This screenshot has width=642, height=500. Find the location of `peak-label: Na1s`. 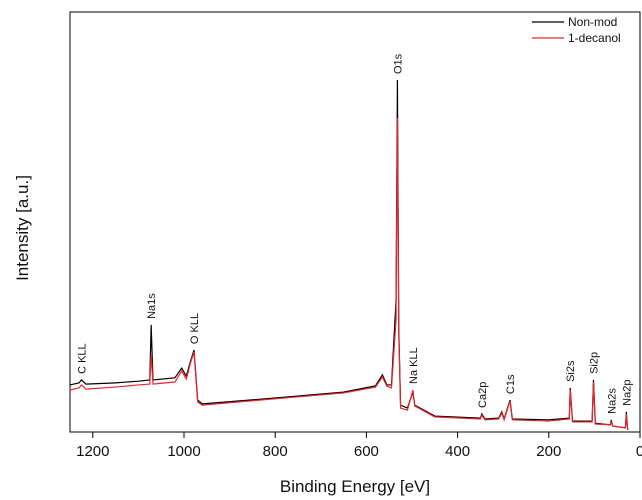

peak-label: Na1s is located at coordinates (152, 306).